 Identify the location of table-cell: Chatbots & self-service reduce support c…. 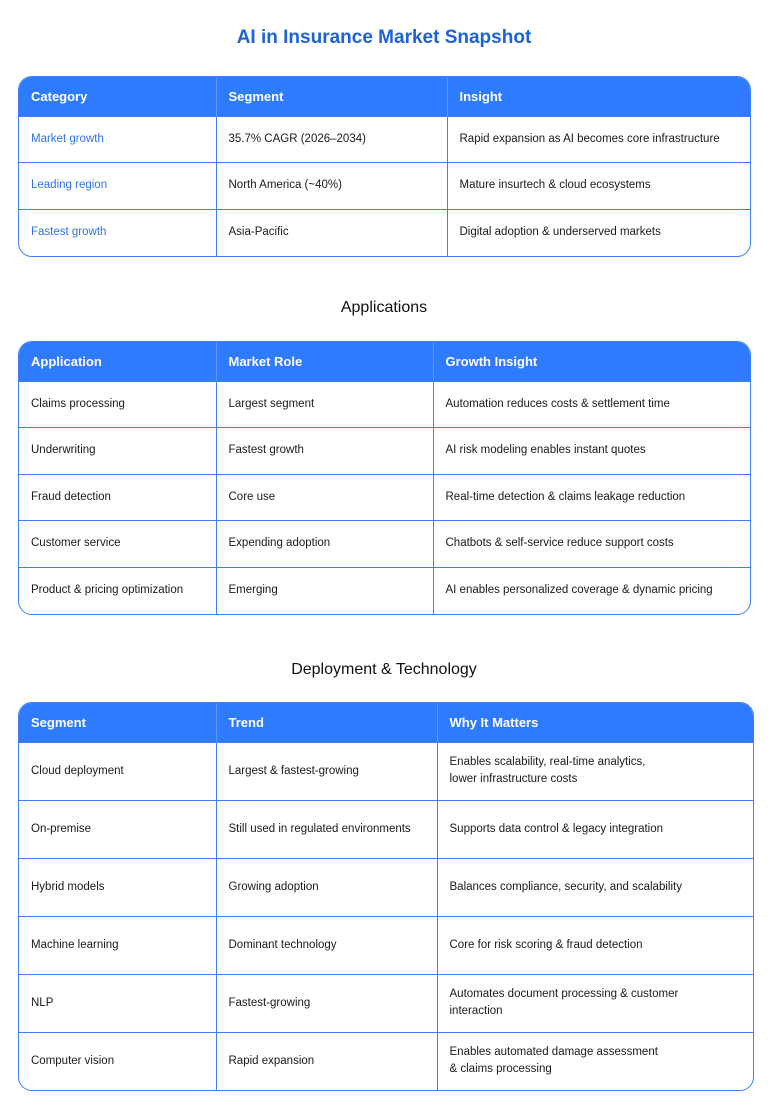
(591, 543).